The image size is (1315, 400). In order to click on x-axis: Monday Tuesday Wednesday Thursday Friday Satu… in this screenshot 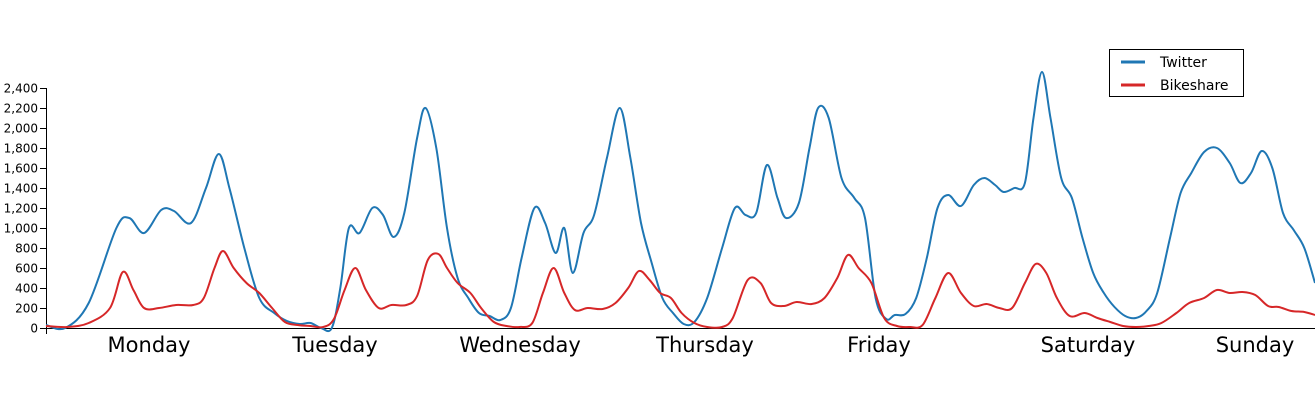, I will do `click(680, 342)`.